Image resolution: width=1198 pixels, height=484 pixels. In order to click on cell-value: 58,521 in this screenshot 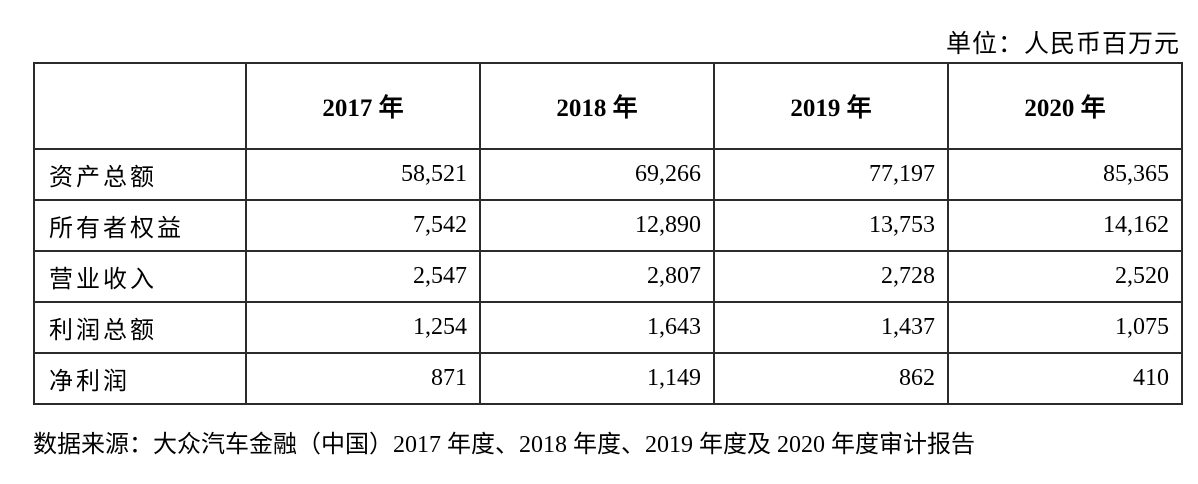, I will do `click(363, 174)`.